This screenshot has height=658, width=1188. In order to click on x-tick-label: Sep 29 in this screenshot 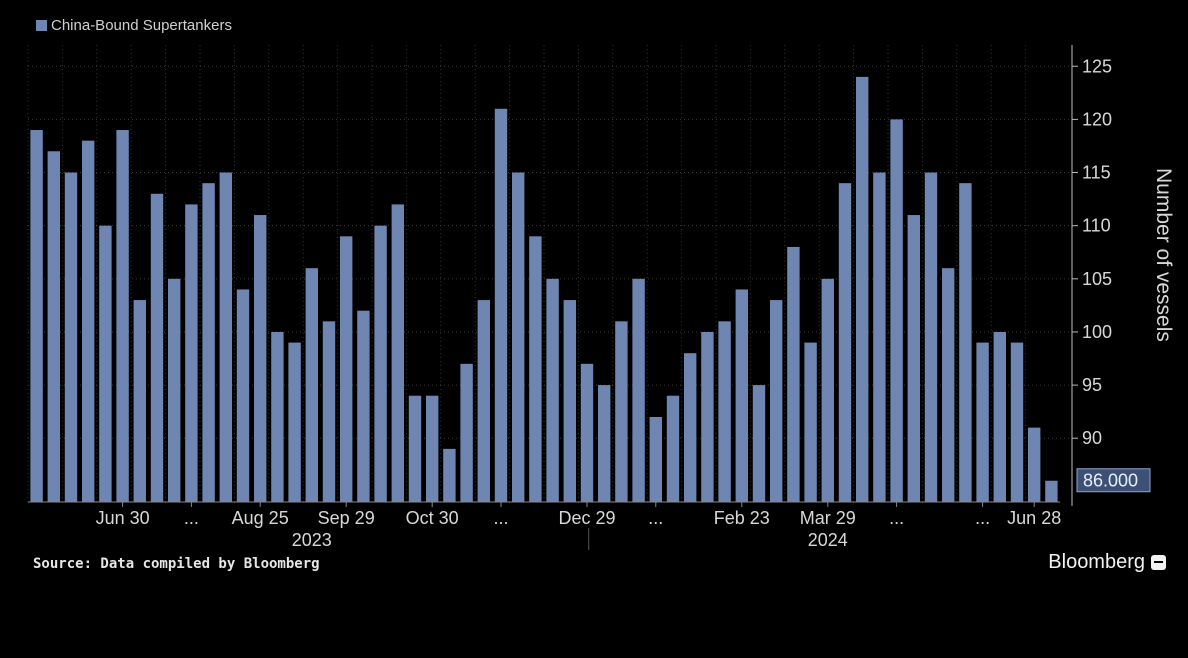, I will do `click(346, 518)`.